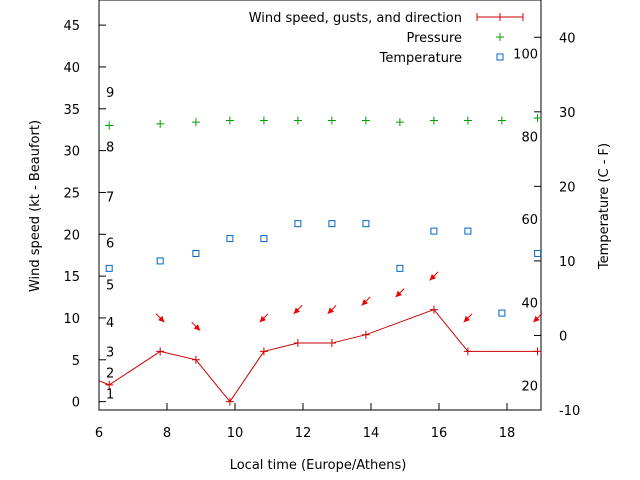  I want to click on beaufort-labels: 1 2 3 4 5 6 7 8 9, so click(110, 244).